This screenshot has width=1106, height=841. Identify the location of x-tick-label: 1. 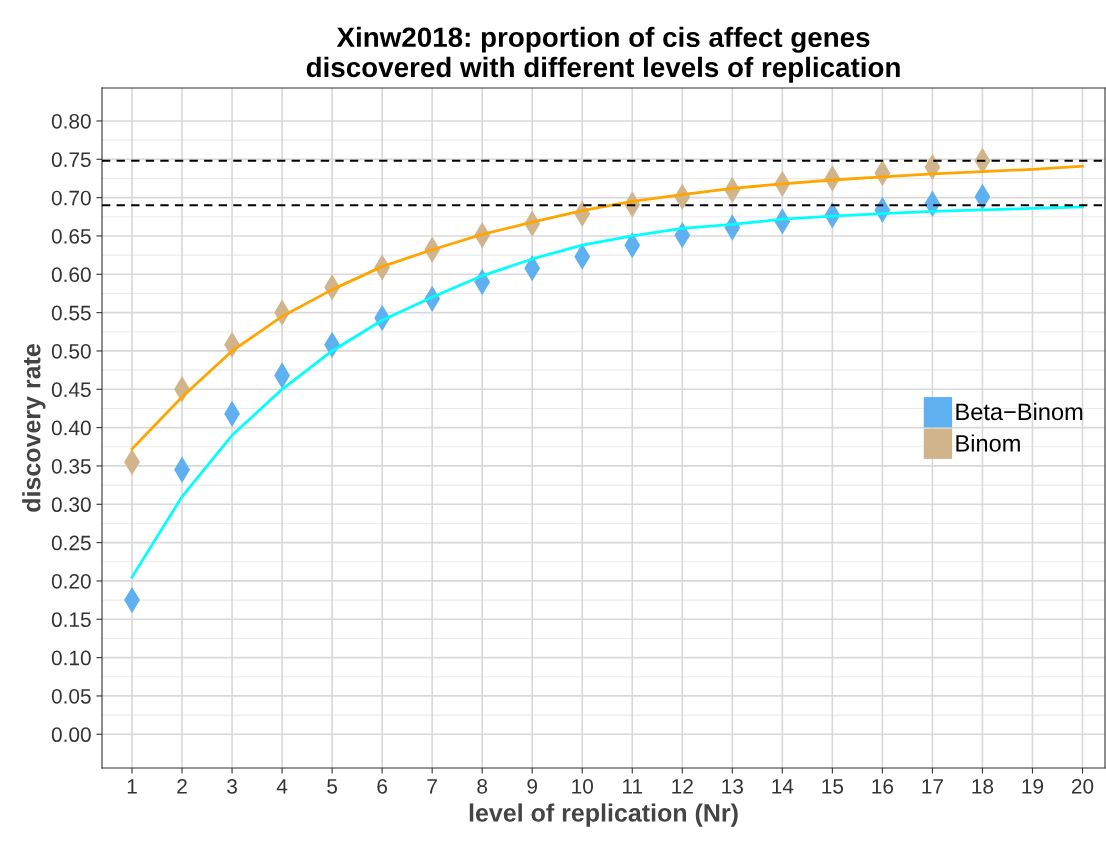
(132, 786).